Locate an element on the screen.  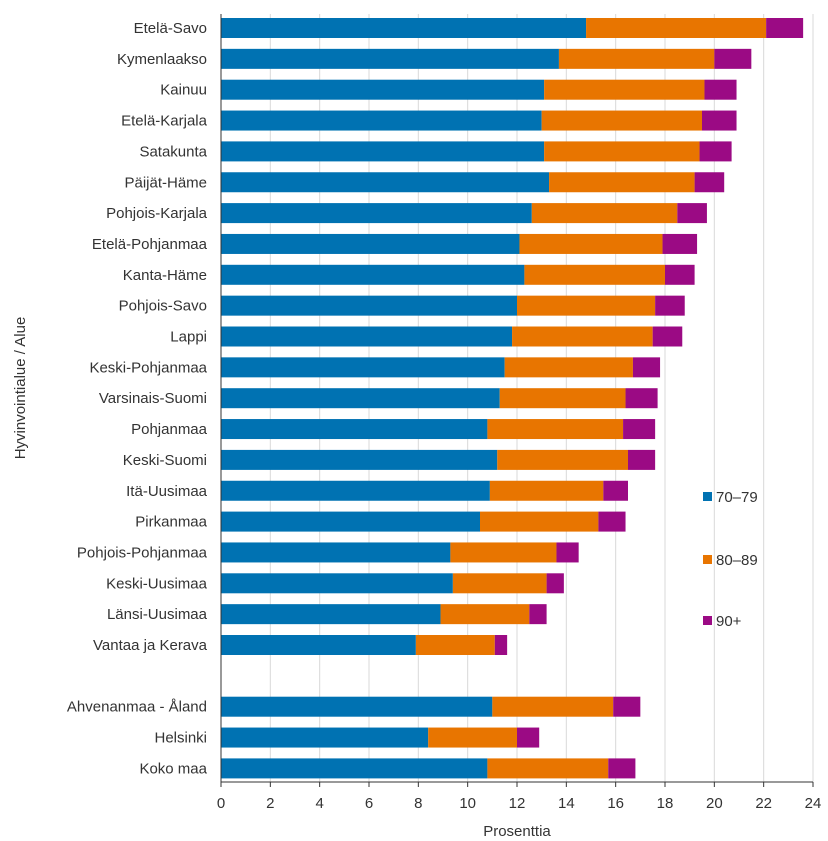
category-label: Itä-Uusimaa is located at coordinates (167, 491).